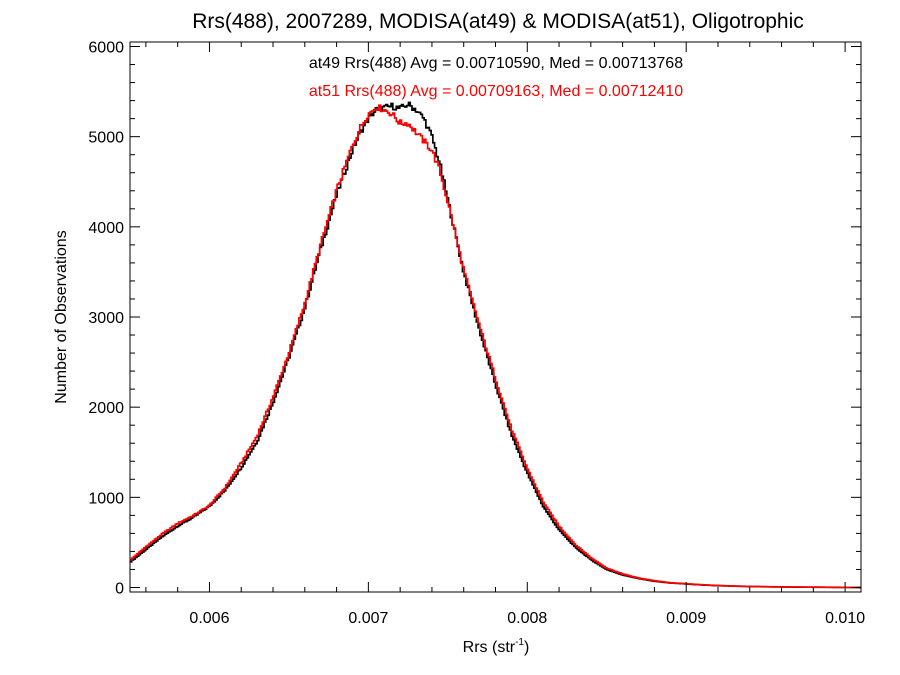  What do you see at coordinates (686, 618) in the screenshot?
I see `x-tick-label: 0.009` at bounding box center [686, 618].